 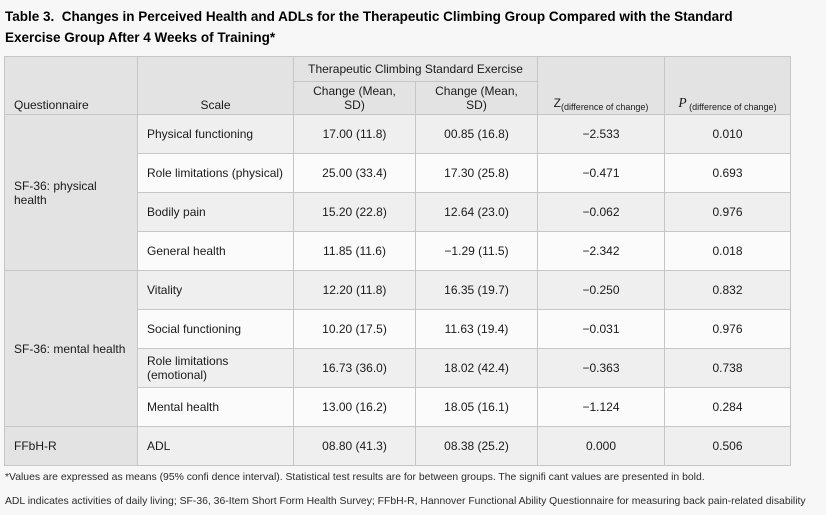 What do you see at coordinates (354, 251) in the screenshot?
I see `climbing-change-cell: 11.85 (11.6)` at bounding box center [354, 251].